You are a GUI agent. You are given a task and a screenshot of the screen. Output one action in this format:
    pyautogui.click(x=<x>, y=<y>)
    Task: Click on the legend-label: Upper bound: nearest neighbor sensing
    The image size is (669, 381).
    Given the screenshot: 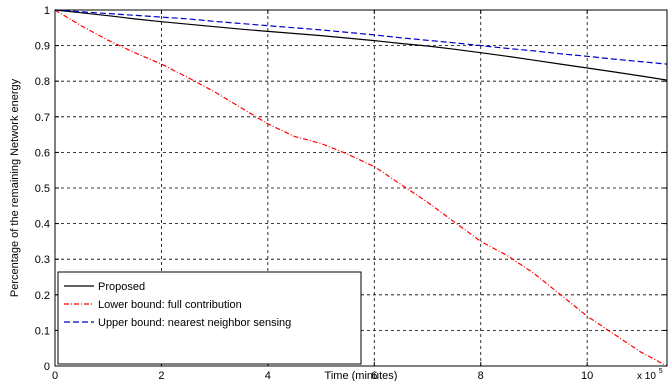 What is the action you would take?
    pyautogui.click(x=194, y=323)
    